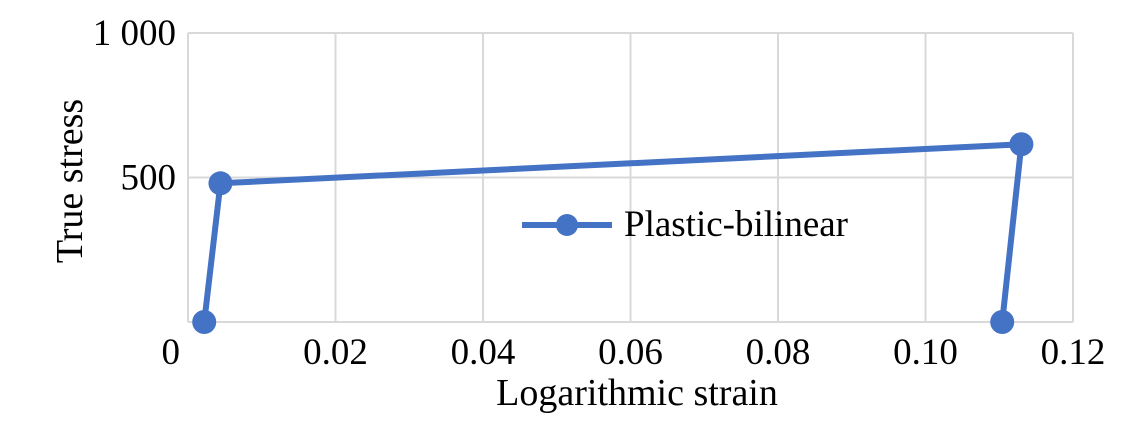  I want to click on x-tick-label: 0, so click(171, 352).